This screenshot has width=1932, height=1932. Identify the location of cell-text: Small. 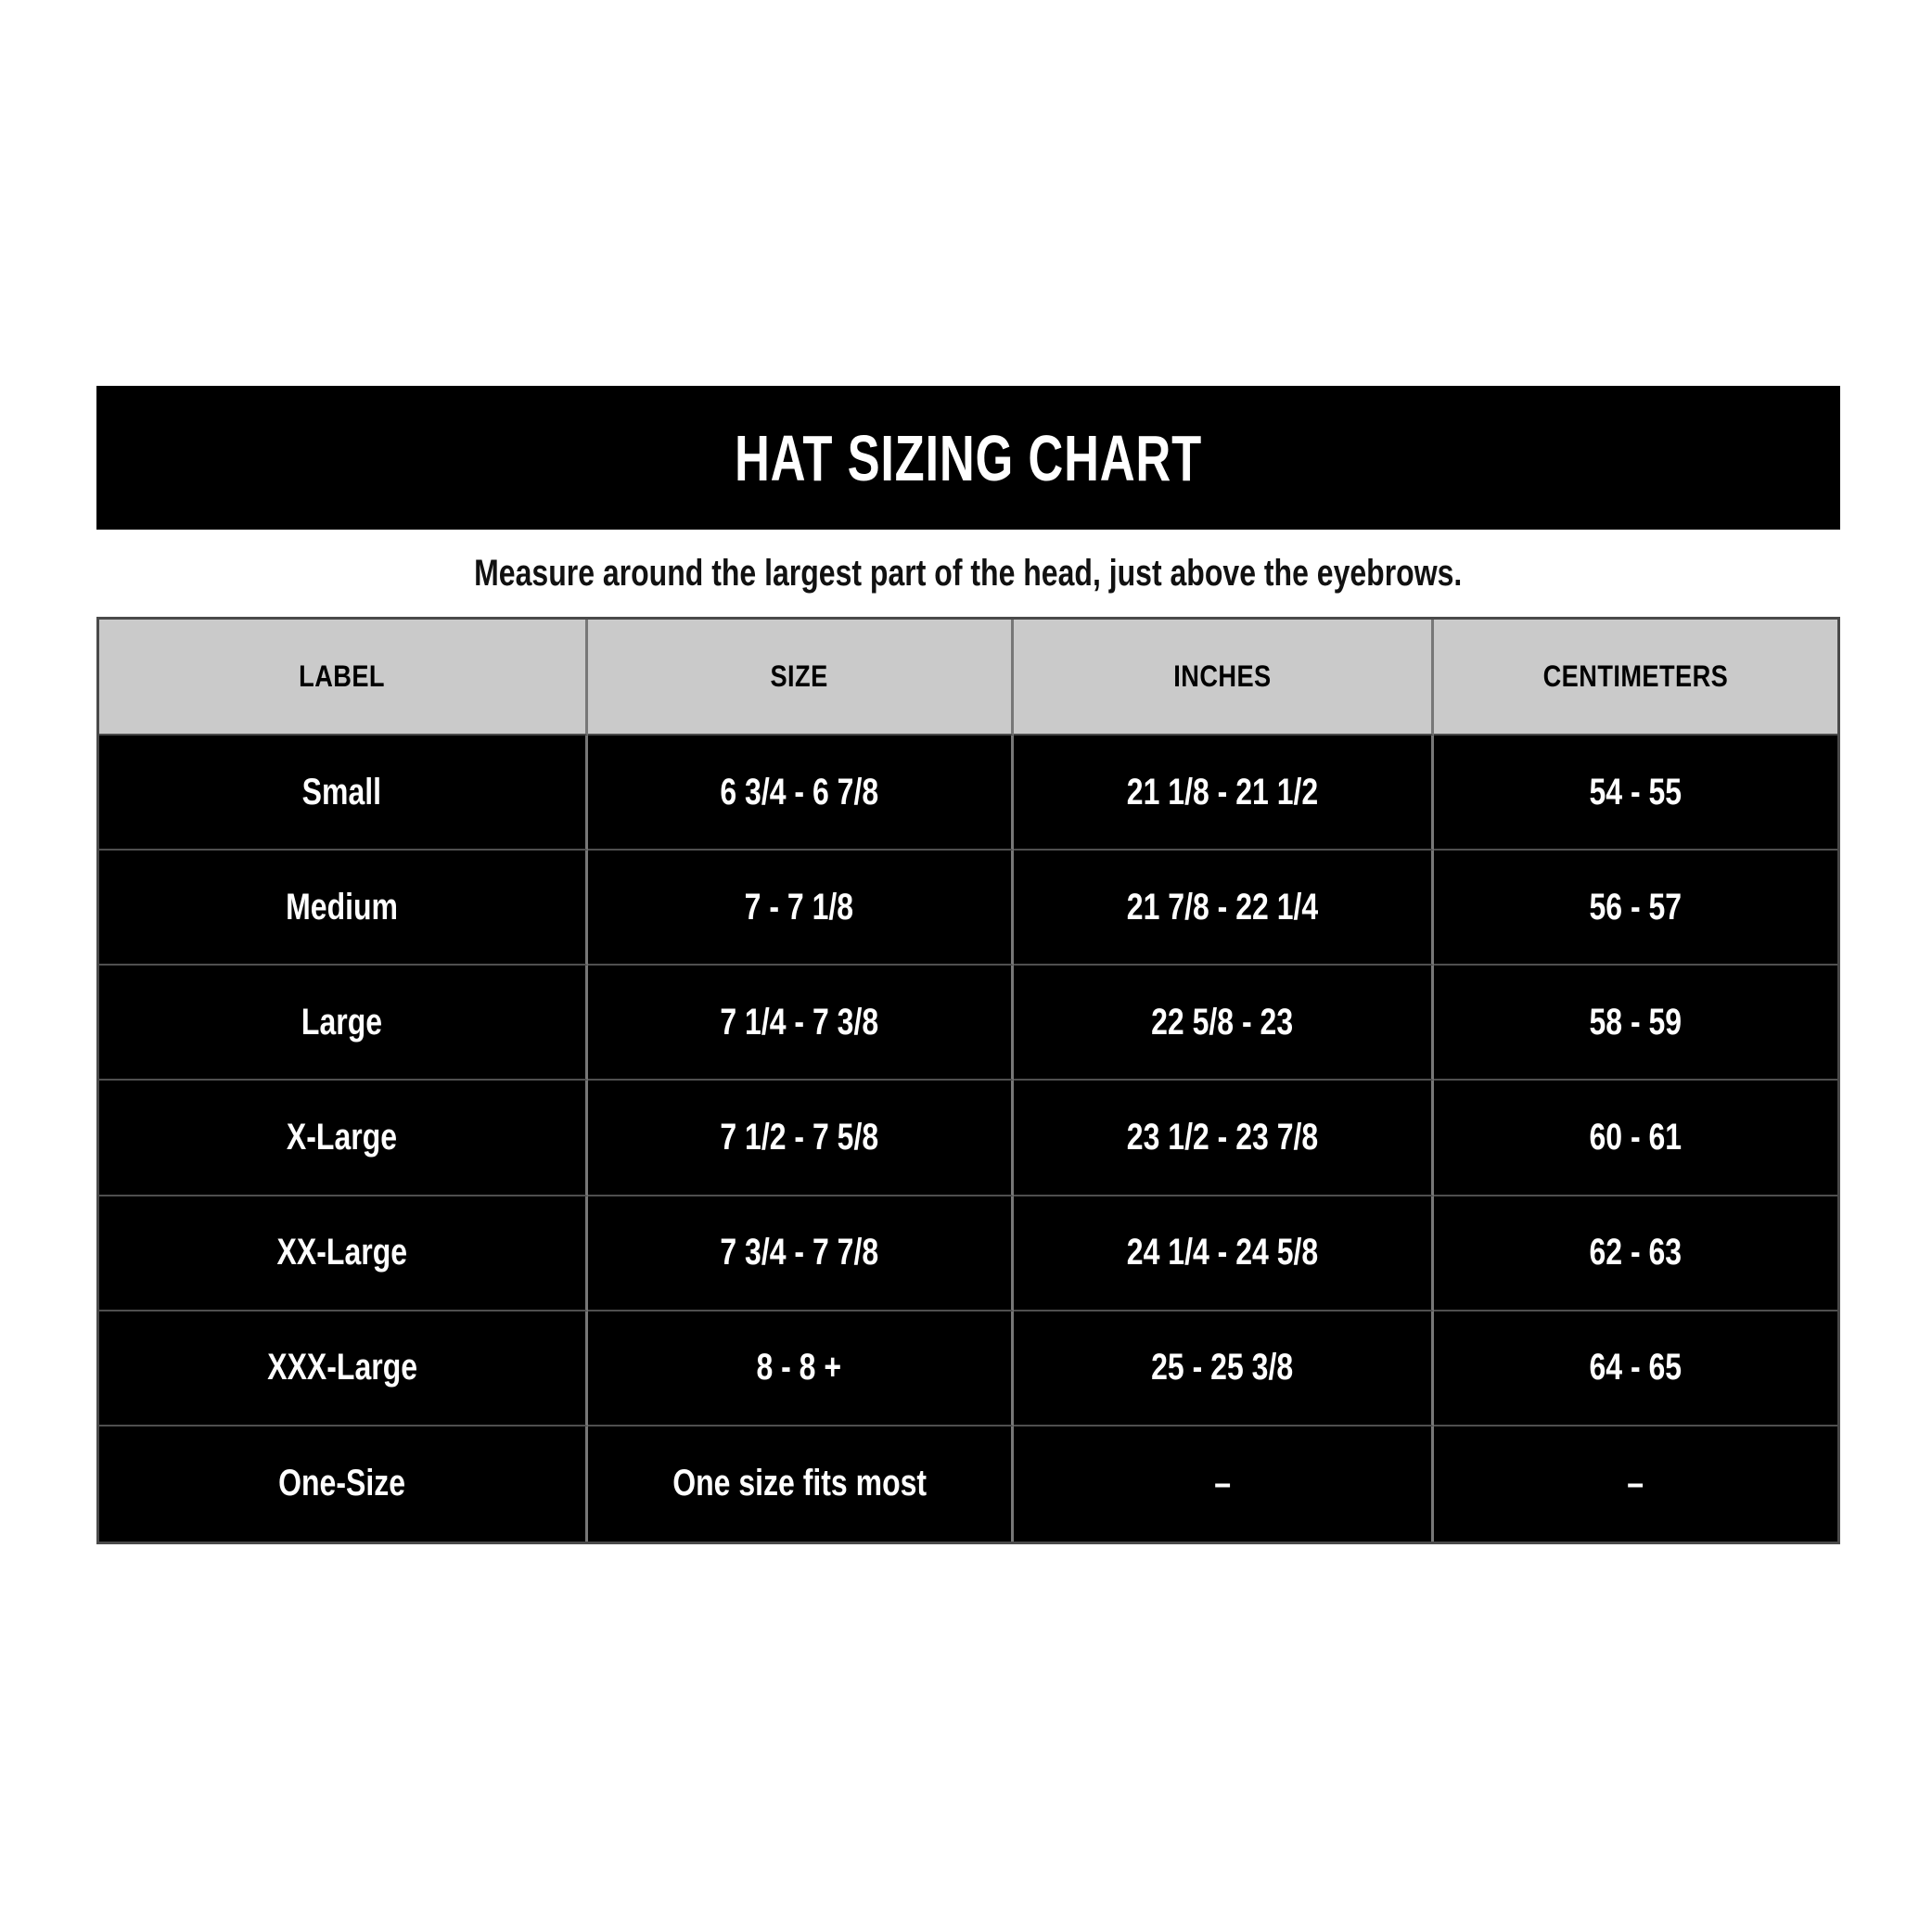
(342, 791).